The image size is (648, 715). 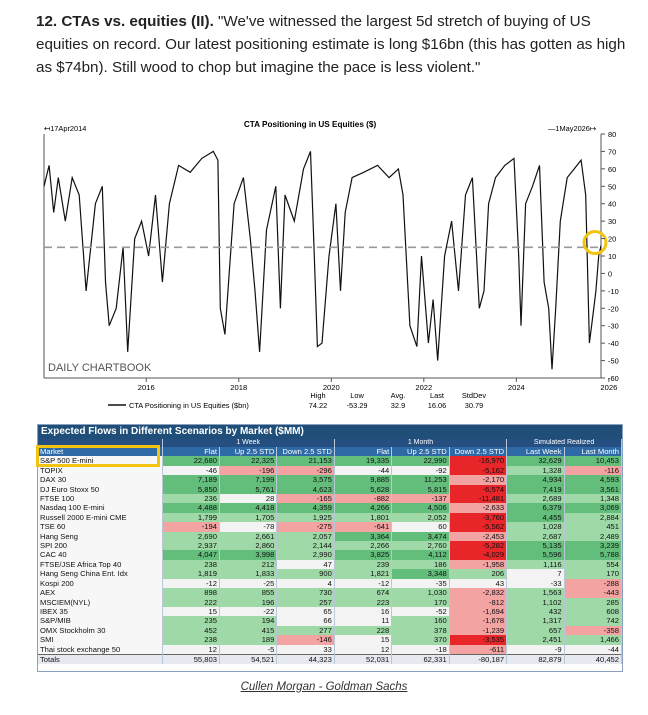 What do you see at coordinates (478, 621) in the screenshot?
I see `flow-value: -1,678` at bounding box center [478, 621].